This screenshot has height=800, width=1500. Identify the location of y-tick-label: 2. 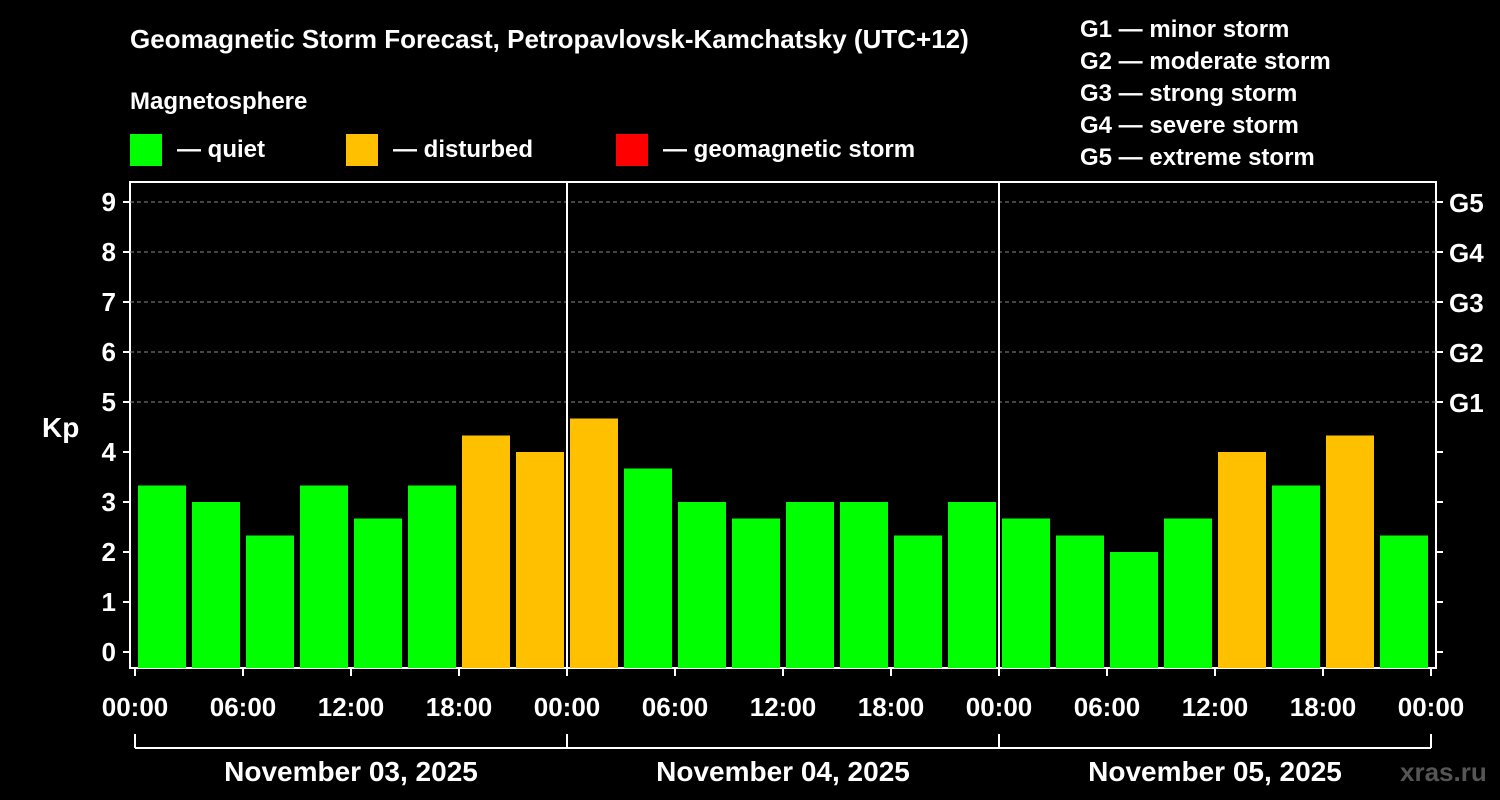
(109, 552).